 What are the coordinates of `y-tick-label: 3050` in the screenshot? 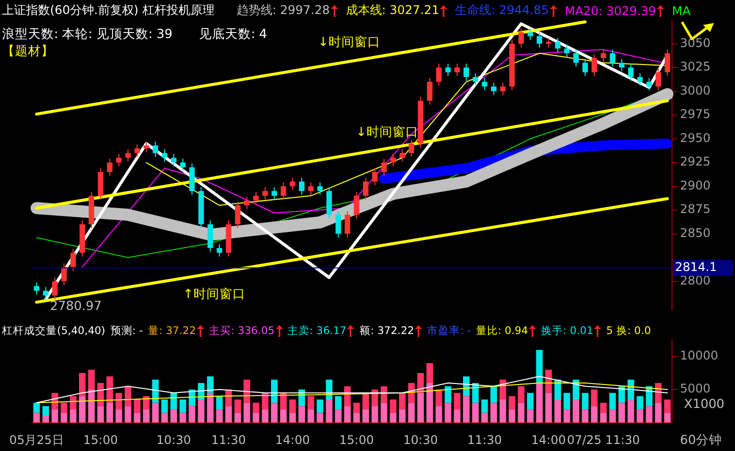 It's located at (695, 43).